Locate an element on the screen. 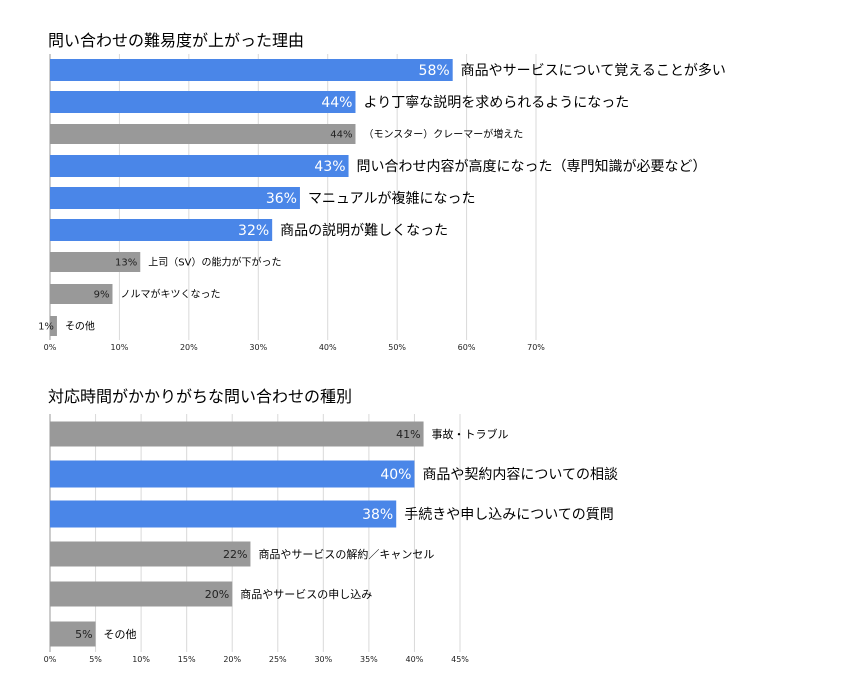  value-label: 1% is located at coordinates (46, 327).